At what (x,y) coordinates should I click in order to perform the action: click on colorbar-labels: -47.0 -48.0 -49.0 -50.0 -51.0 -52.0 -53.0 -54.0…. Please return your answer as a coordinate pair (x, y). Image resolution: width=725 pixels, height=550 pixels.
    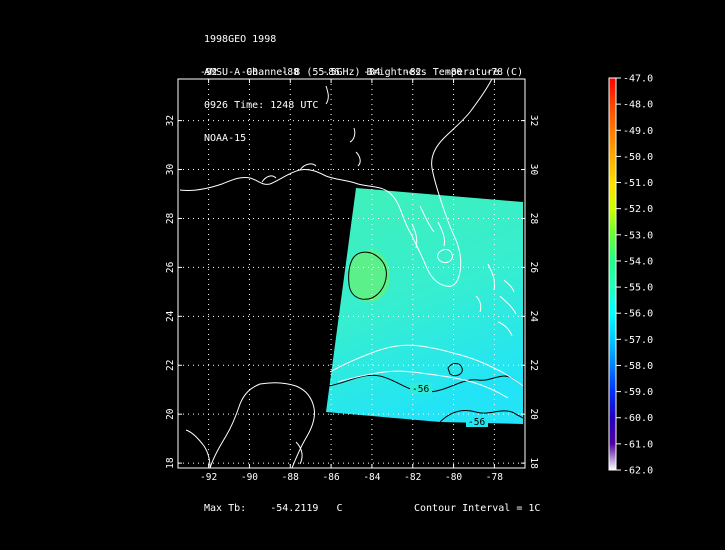
    Looking at the image, I should click on (634, 275).